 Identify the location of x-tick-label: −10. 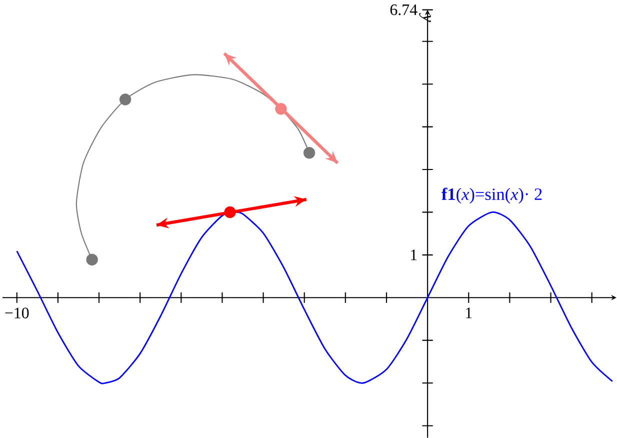
(17, 313).